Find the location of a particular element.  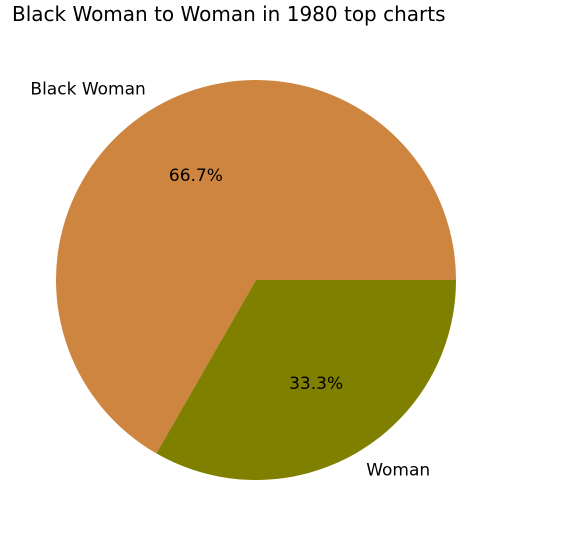

slice-pct-woman: 33.3% is located at coordinates (316, 384).